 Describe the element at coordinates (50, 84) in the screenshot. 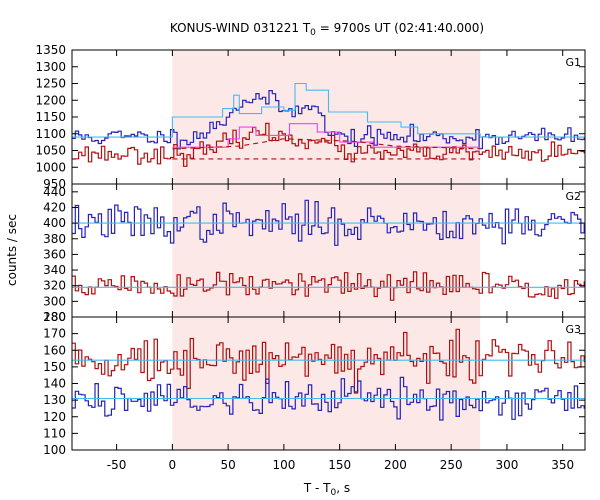

I see `y-tick-label: 1250` at that location.